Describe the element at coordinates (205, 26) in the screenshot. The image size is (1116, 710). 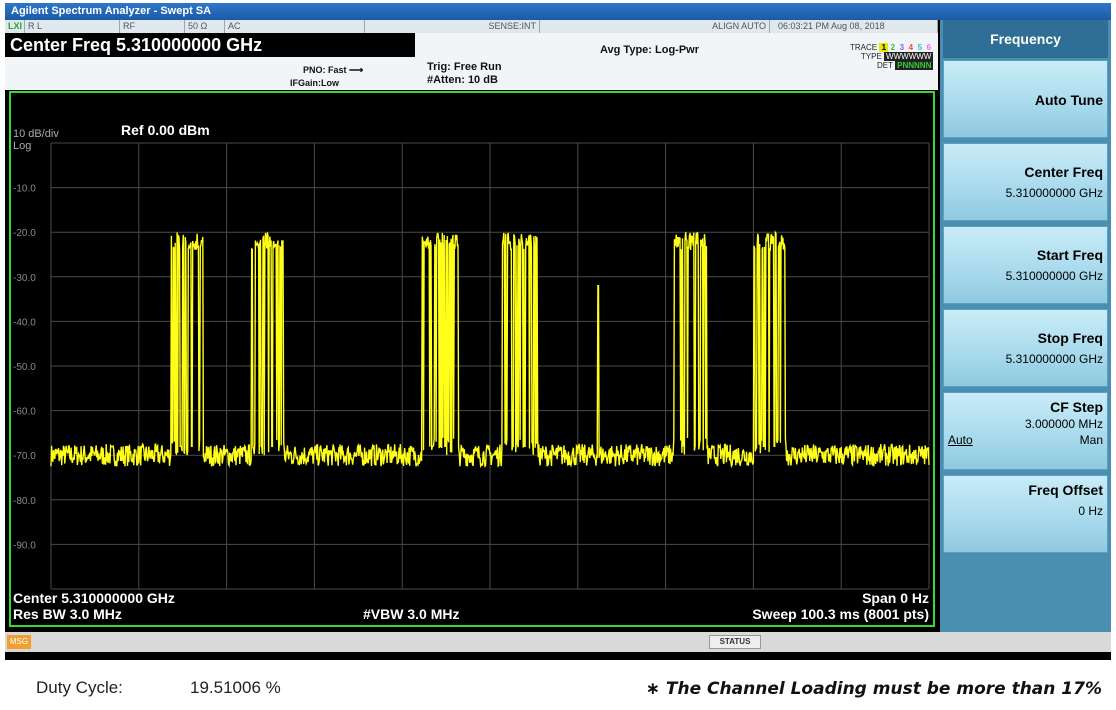
I see `impedance-indicator: 50 Ω` at that location.